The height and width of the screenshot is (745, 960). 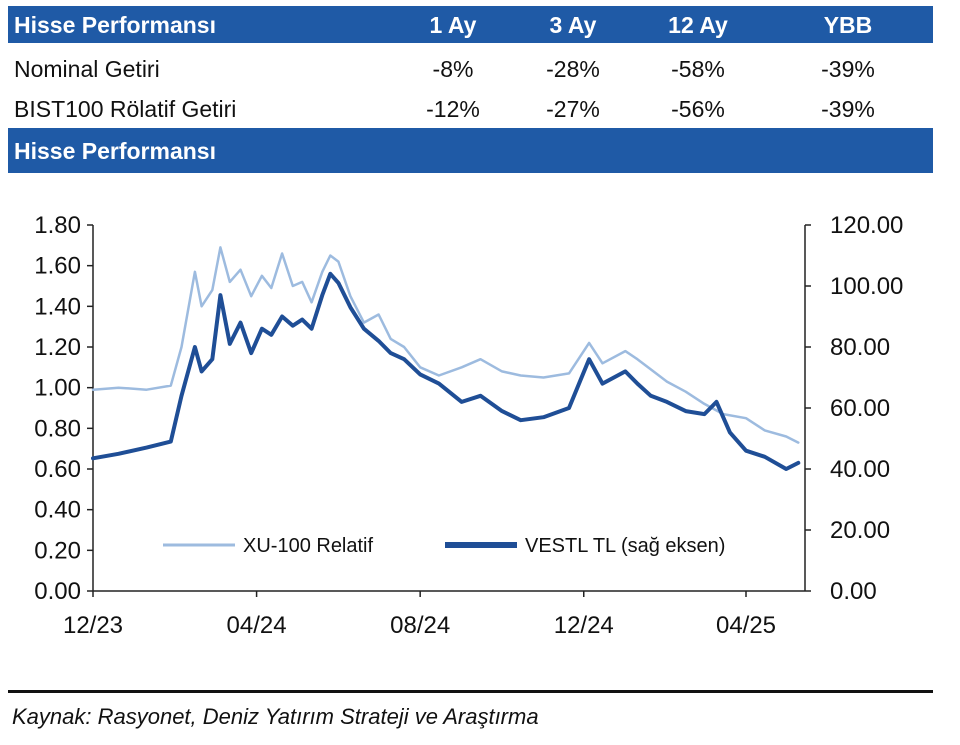 I want to click on col-header-ybb: YBB, so click(x=848, y=25).